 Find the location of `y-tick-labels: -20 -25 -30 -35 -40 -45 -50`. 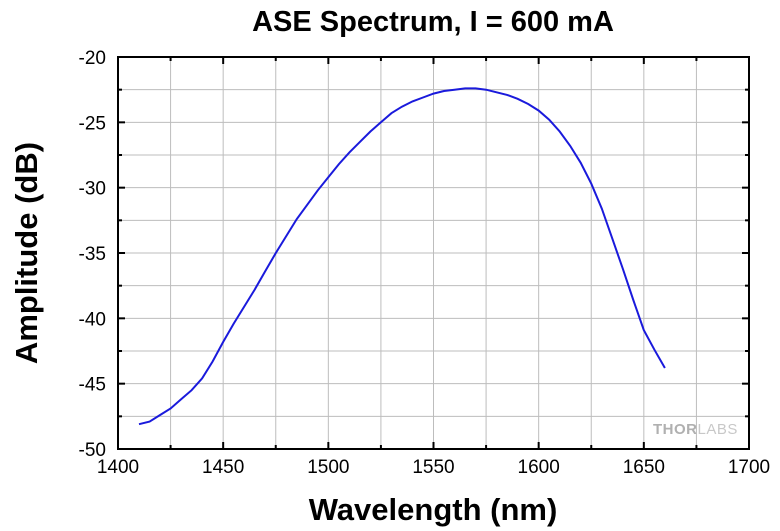

y-tick-labels: -20 -25 -30 -35 -40 -45 -50 is located at coordinates (92, 254).